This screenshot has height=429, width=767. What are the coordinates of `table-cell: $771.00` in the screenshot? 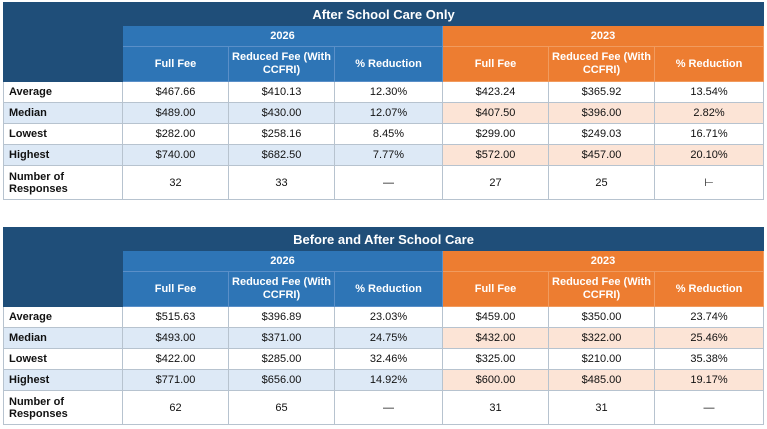 It's located at (175, 380).